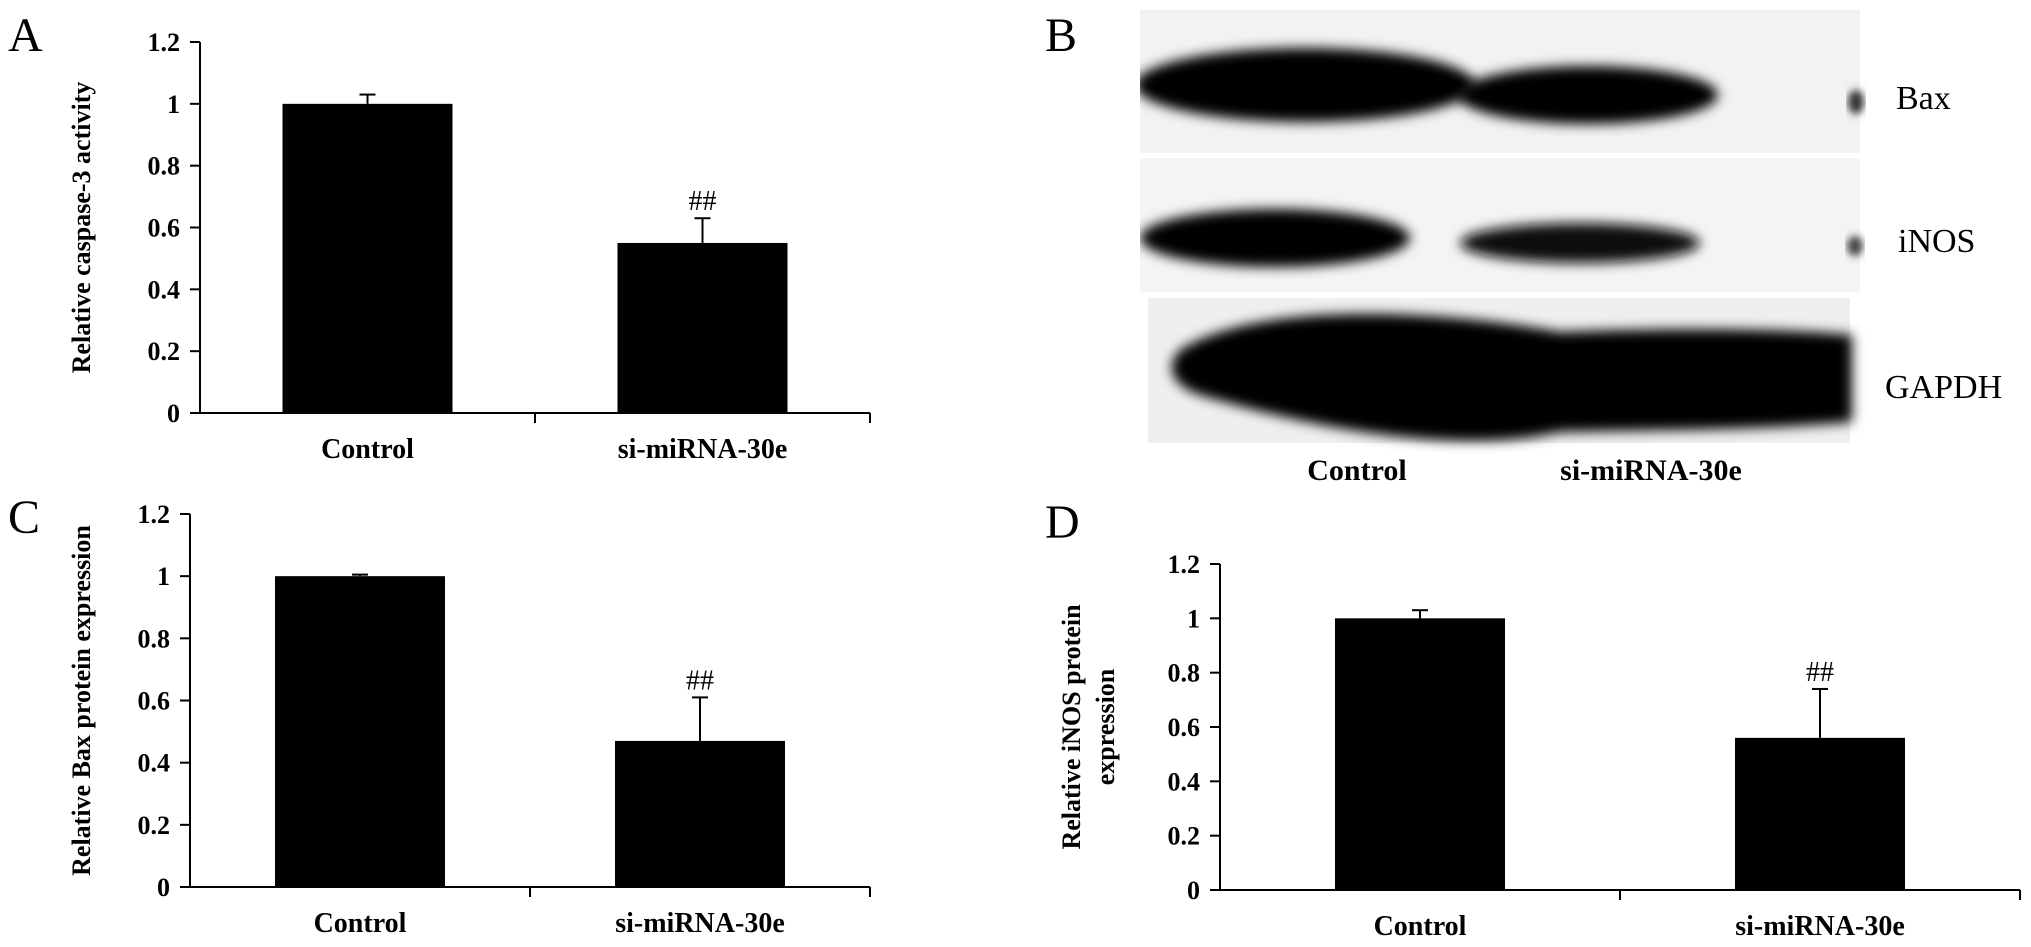 This screenshot has height=947, width=2031. Describe the element at coordinates (81, 228) in the screenshot. I see `y-axis-label: Relative caspase-3 activity` at that location.